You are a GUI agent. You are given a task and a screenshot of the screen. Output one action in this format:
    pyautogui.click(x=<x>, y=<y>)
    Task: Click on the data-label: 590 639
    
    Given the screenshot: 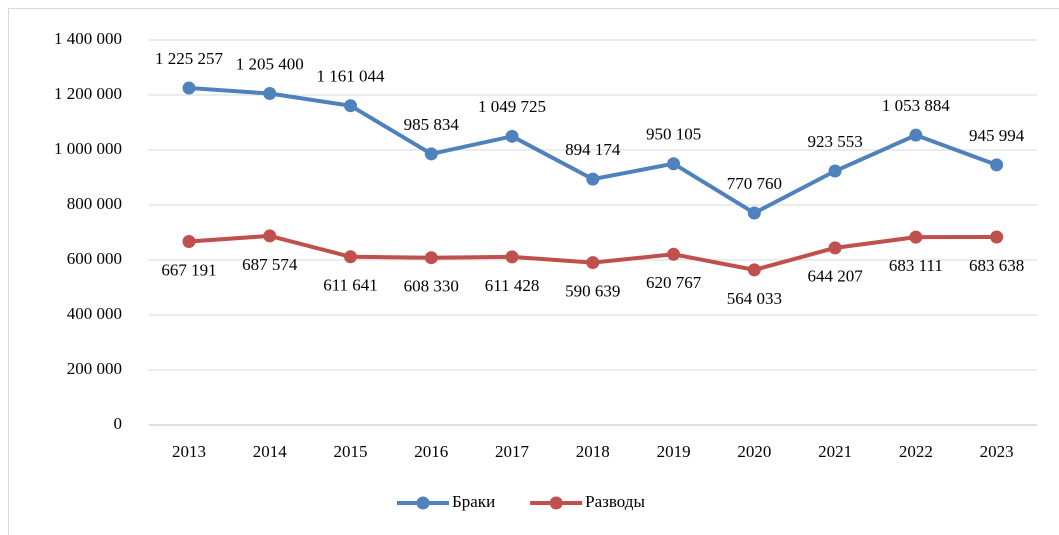 What is the action you would take?
    pyautogui.click(x=592, y=290)
    